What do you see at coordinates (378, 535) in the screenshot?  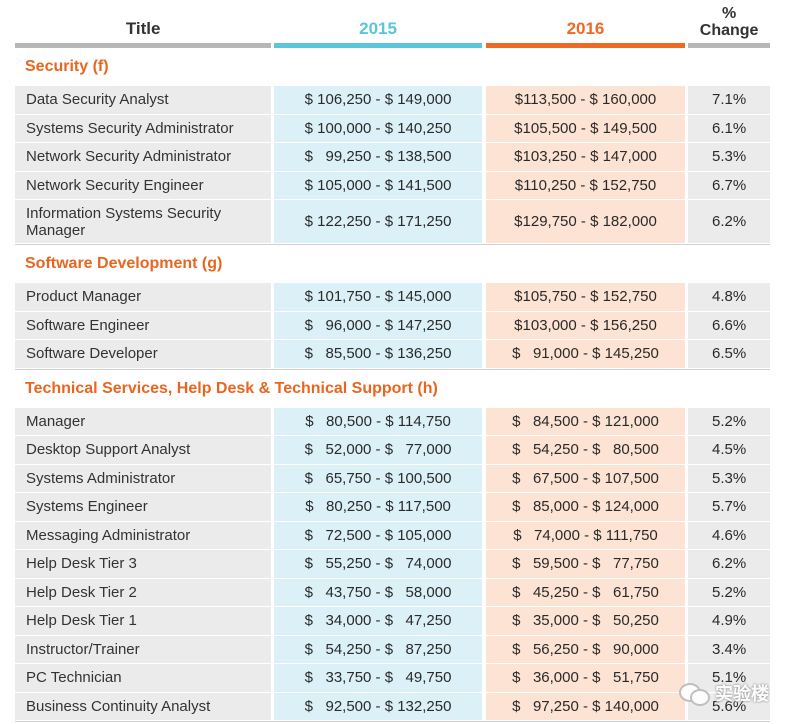 I see `row-salary-2015: $ 72,500 - $ 105,000` at bounding box center [378, 535].